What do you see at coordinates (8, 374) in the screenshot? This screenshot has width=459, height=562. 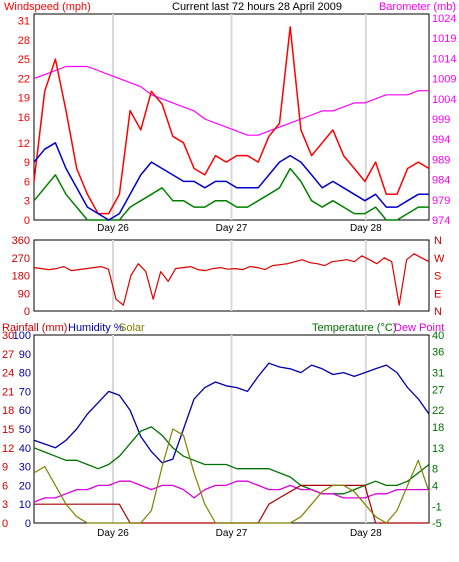 I see `rainfall-tick: 24` at bounding box center [8, 374].